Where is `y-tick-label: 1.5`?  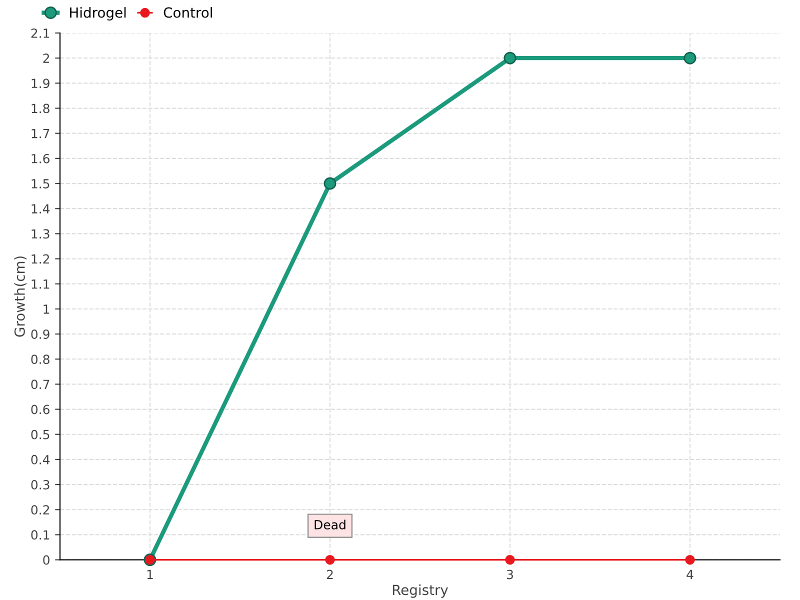 y-tick-label: 1.5 is located at coordinates (41, 183).